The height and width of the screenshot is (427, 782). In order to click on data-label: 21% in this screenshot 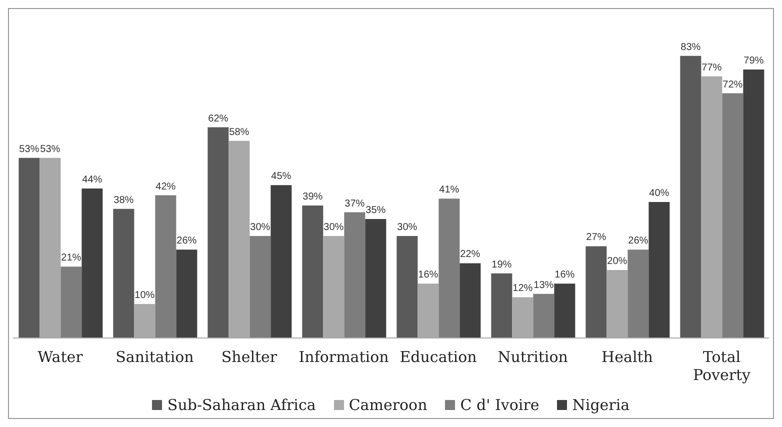, I will do `click(71, 258)`.